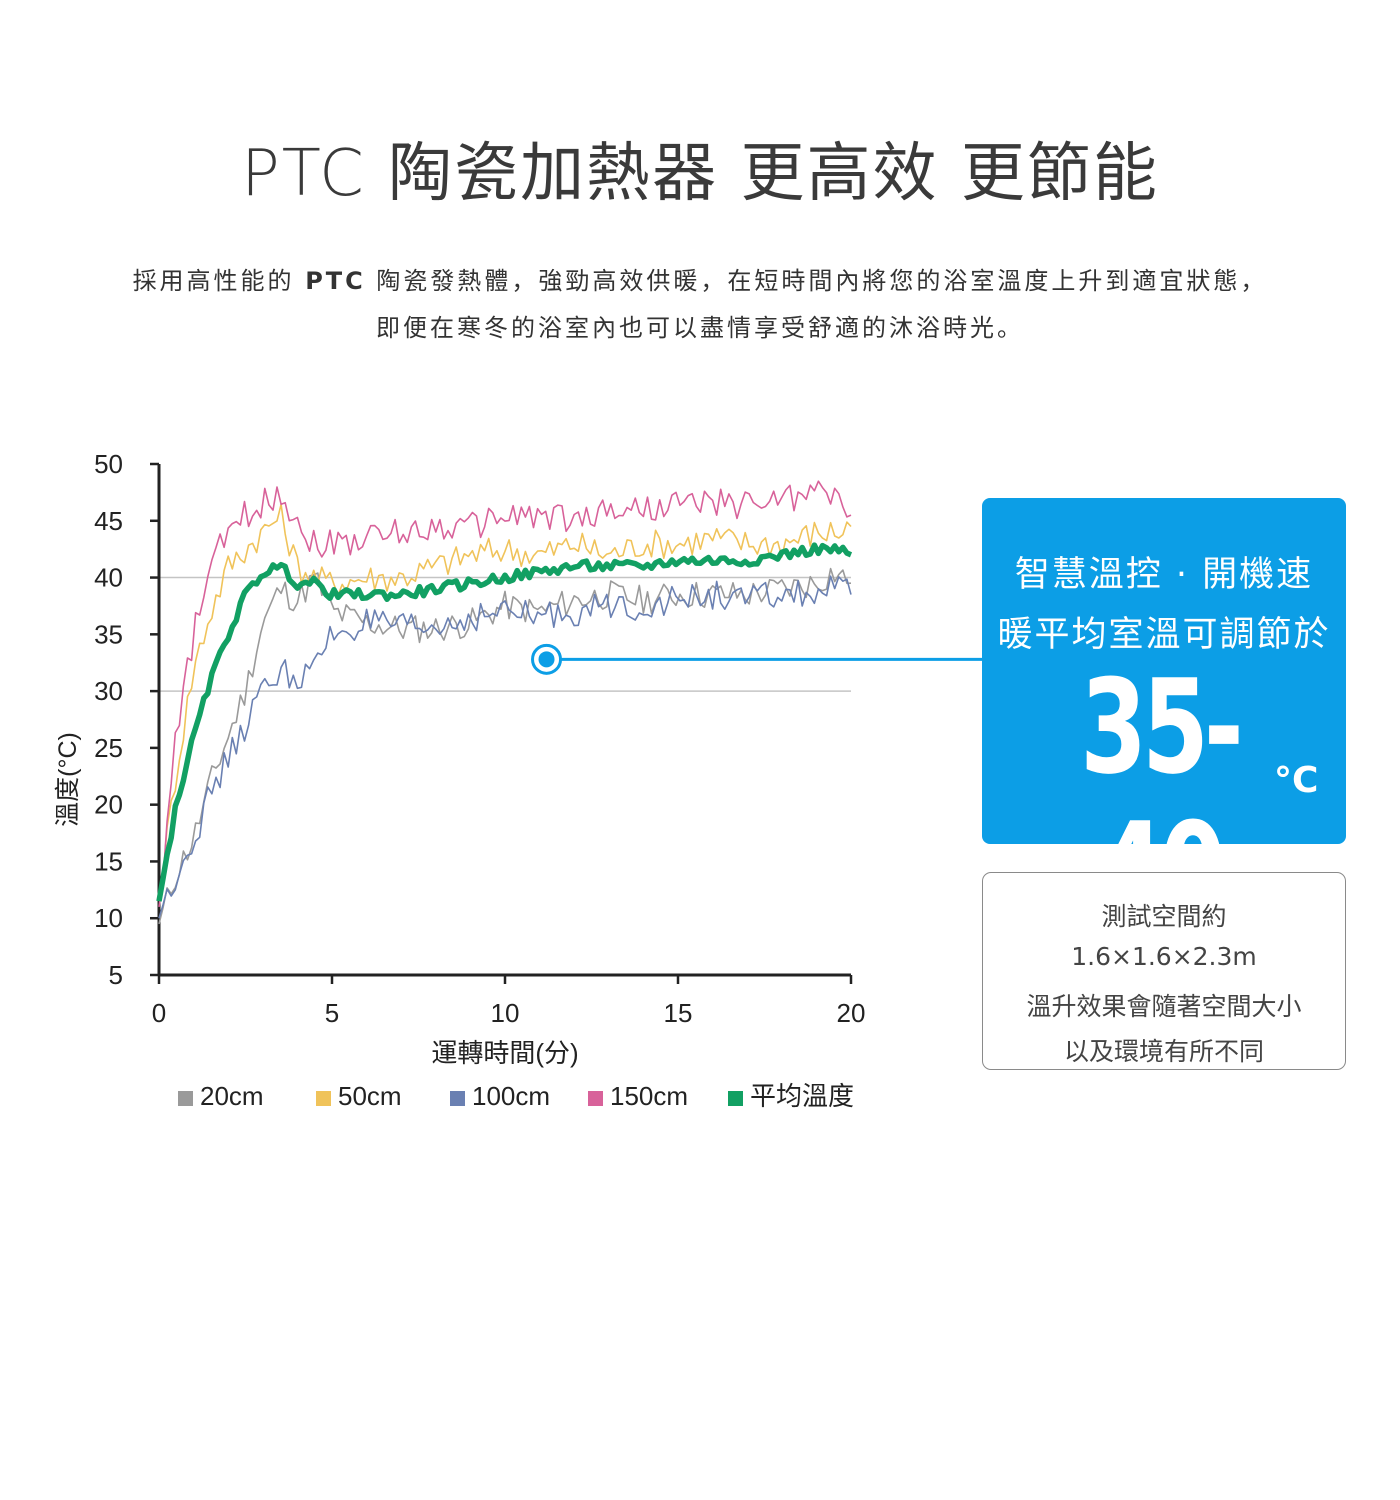 The width and height of the screenshot is (1400, 1500). I want to click on y-tick-label: 25, so click(108, 748).